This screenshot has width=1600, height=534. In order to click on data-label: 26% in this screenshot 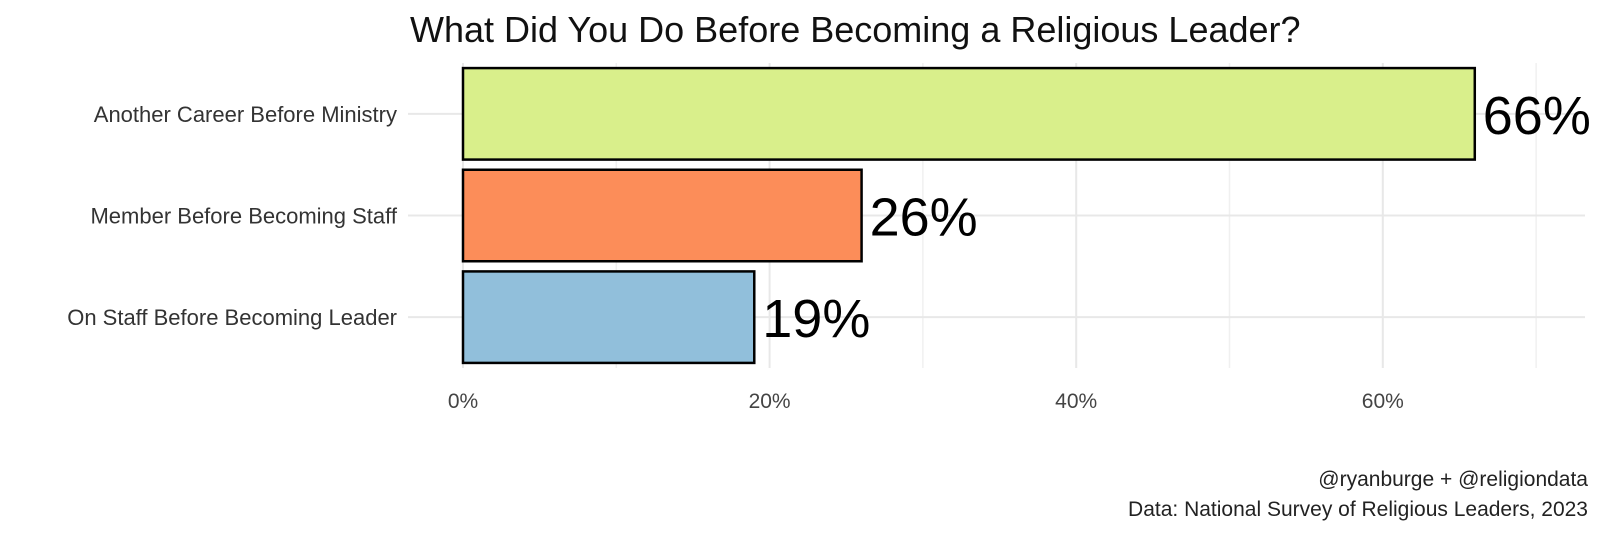, I will do `click(924, 218)`.